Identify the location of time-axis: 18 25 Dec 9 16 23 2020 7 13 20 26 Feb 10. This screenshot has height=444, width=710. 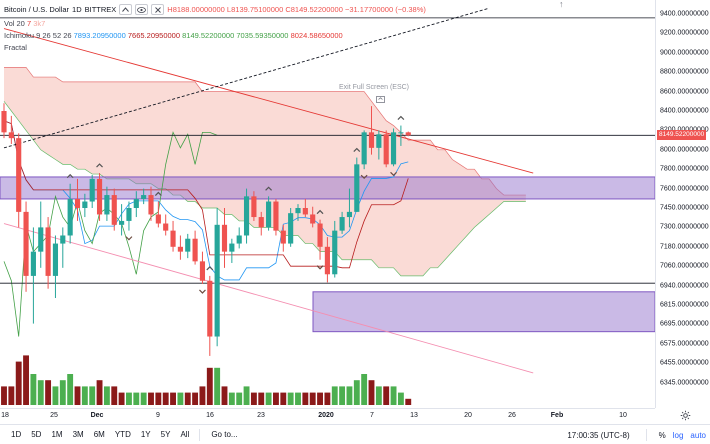
(327, 416).